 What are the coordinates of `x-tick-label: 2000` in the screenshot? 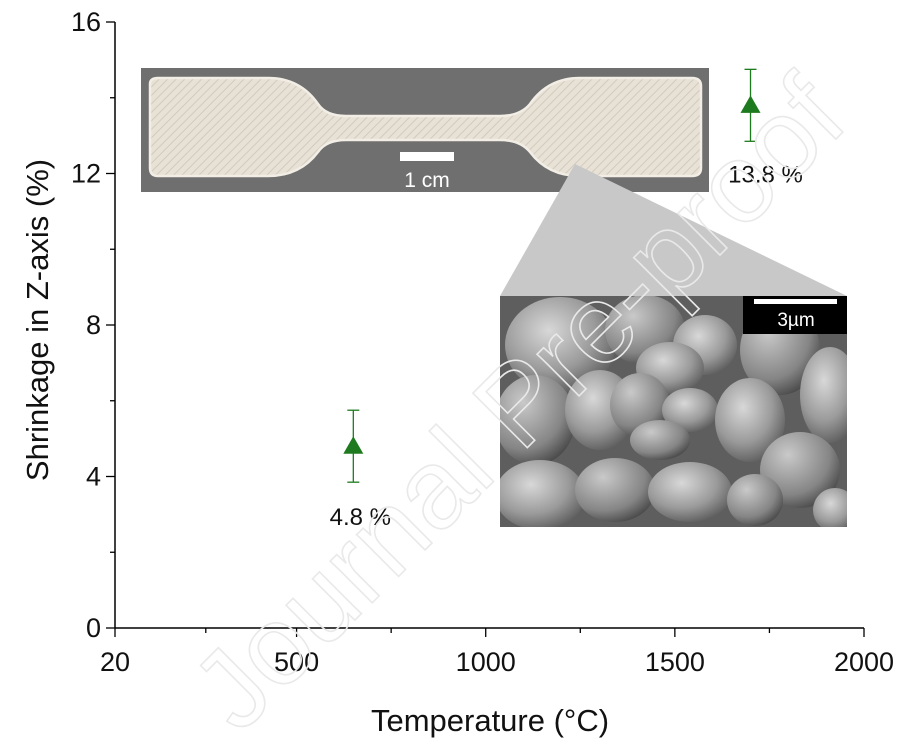 It's located at (864, 662).